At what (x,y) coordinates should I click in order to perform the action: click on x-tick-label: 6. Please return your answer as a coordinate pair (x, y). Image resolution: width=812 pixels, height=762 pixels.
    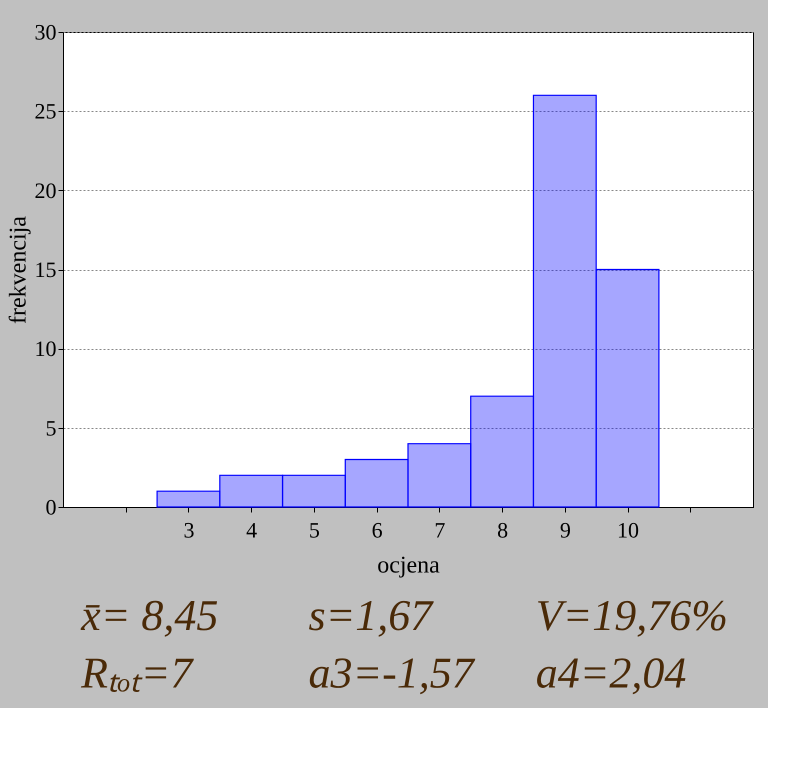
    Looking at the image, I should click on (377, 530).